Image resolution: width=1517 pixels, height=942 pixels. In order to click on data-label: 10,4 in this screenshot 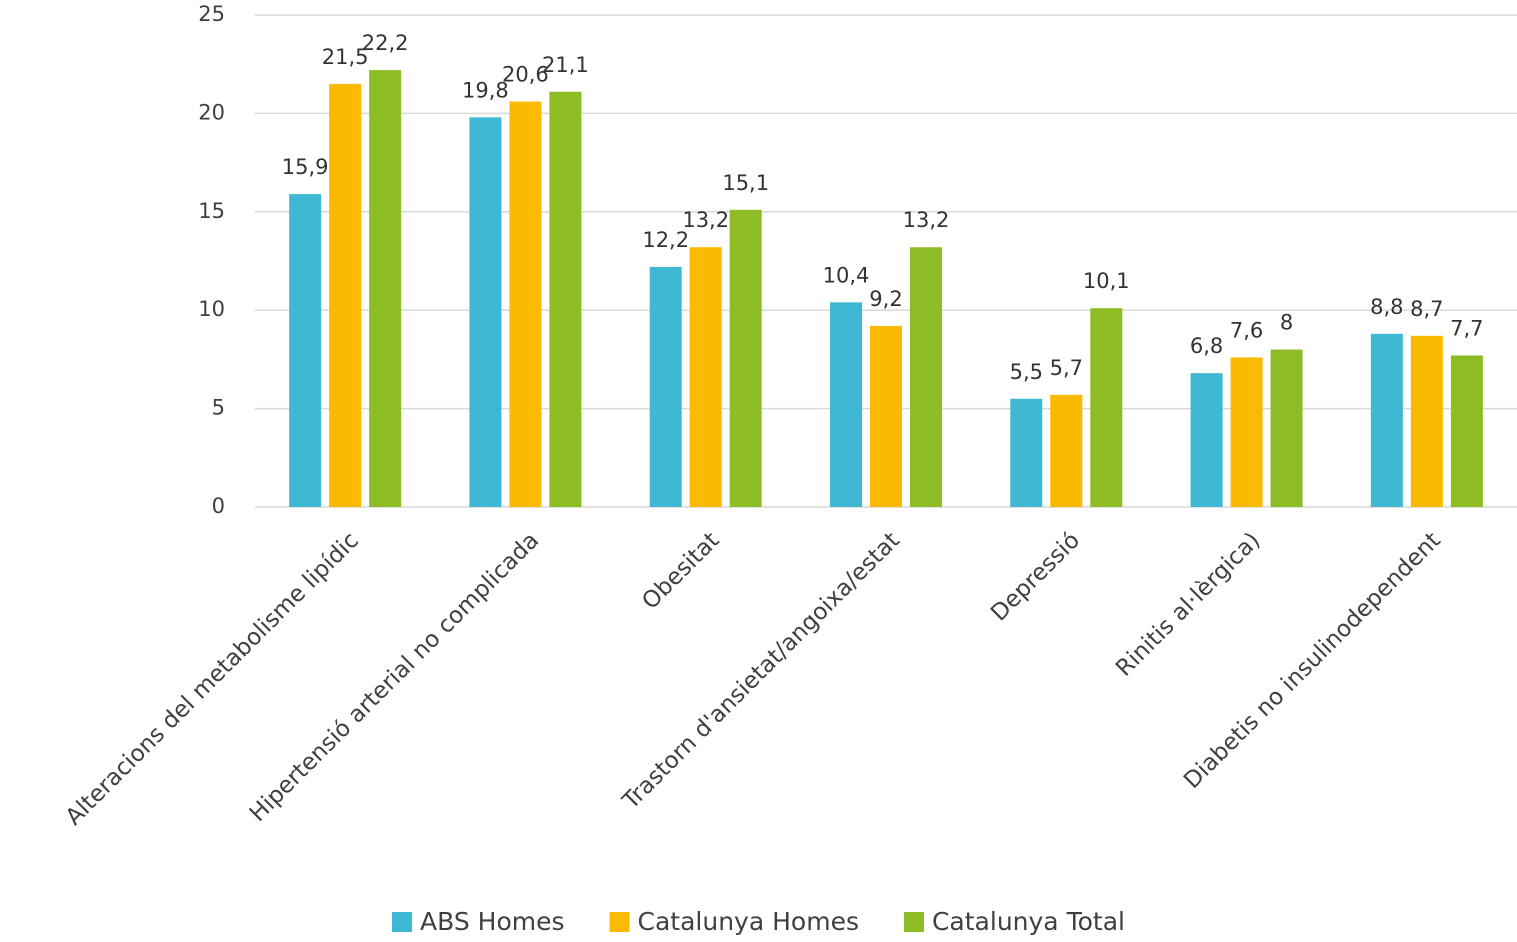, I will do `click(846, 275)`.